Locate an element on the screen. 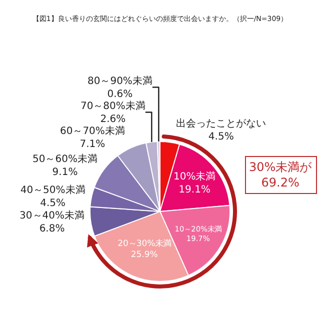 The height and width of the screenshot is (320, 320). slice-label: 10%未満 is located at coordinates (194, 176).